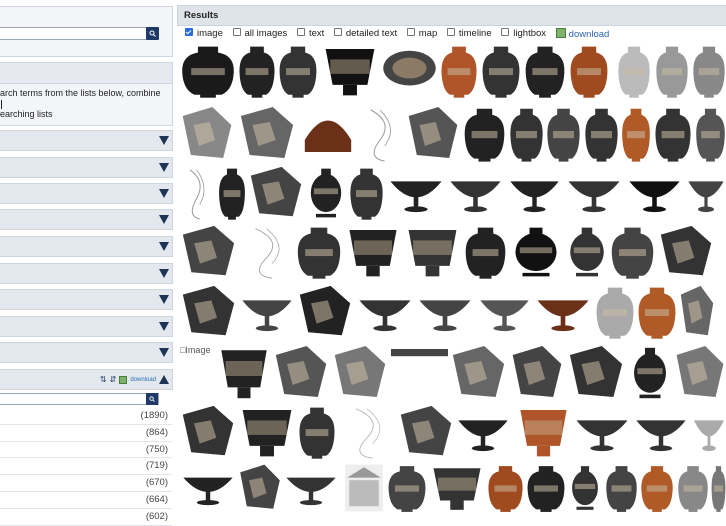 The height and width of the screenshot is (526, 726). I want to click on facet-value-row: (864), so click(86, 433).